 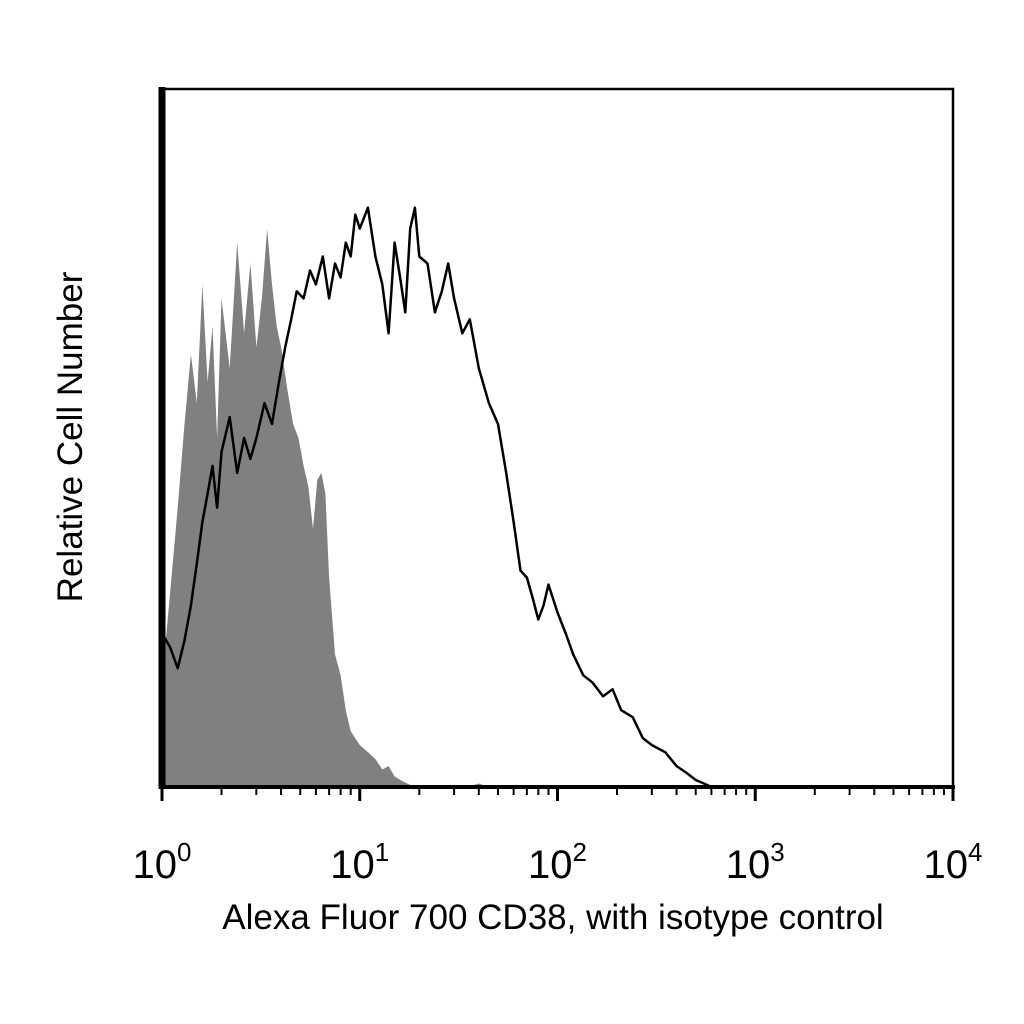 What do you see at coordinates (953, 862) in the screenshot?
I see `x-tick-label: 10⁴` at bounding box center [953, 862].